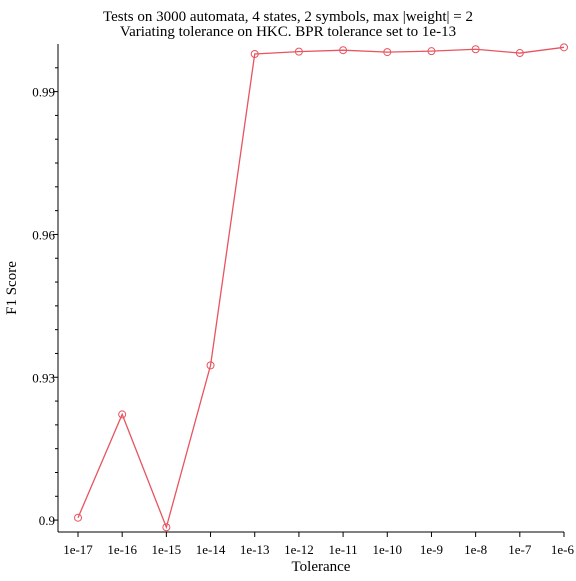 The image size is (576, 581). What do you see at coordinates (520, 549) in the screenshot?
I see `x-tick-label: 1e-7` at bounding box center [520, 549].